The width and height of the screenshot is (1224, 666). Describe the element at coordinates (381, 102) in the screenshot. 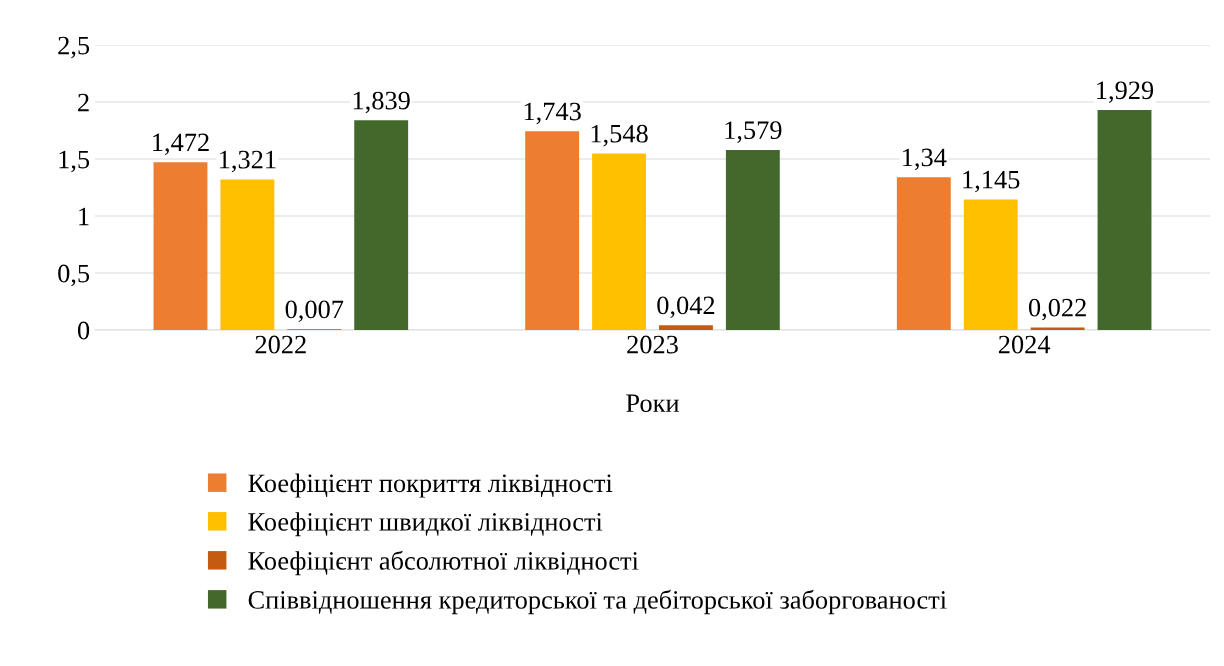

I see `data-label: 1,839` at that location.